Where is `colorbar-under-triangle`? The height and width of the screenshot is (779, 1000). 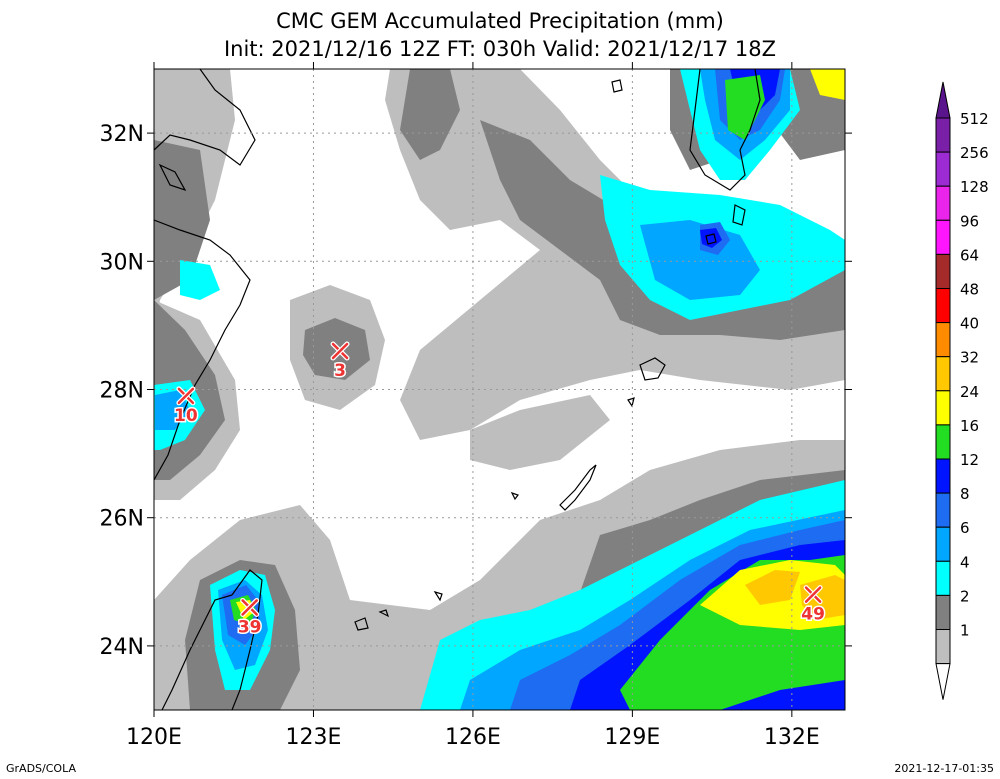
colorbar-under-triangle is located at coordinates (943, 681).